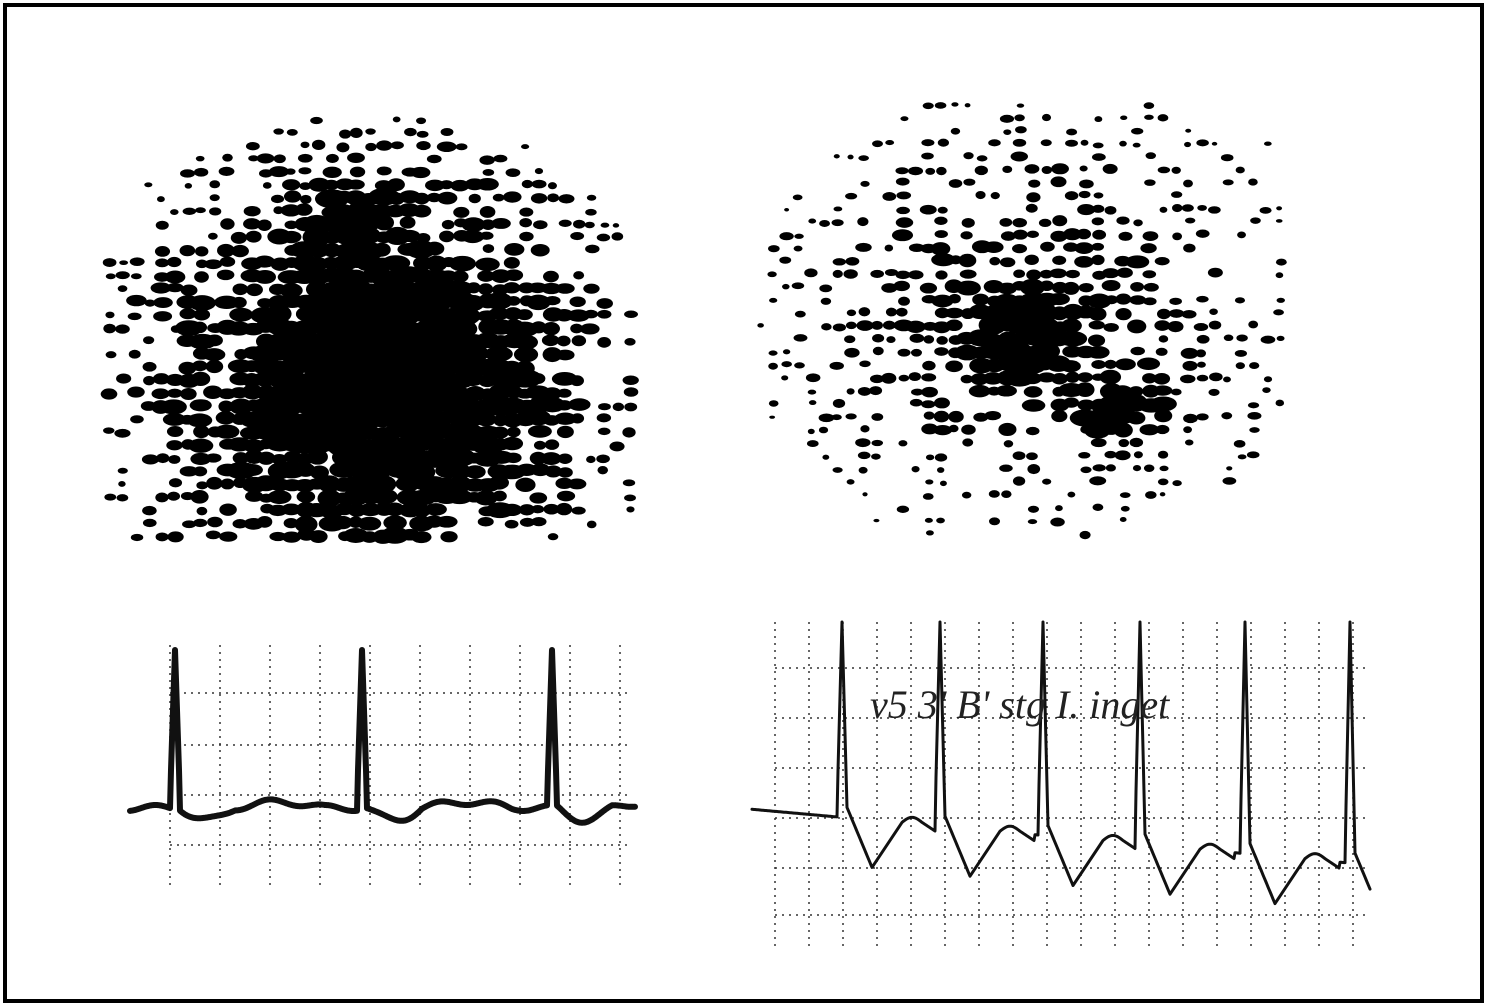 The width and height of the screenshot is (1488, 1007). I want to click on handwritten-annotation: v5 3' B' stg I. inget, so click(1020, 704).